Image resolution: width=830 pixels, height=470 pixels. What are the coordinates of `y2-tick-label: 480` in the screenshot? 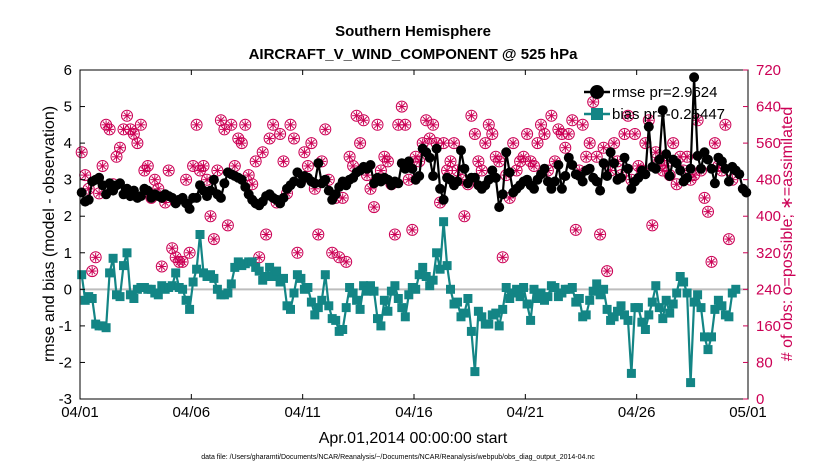 It's located at (768, 180).